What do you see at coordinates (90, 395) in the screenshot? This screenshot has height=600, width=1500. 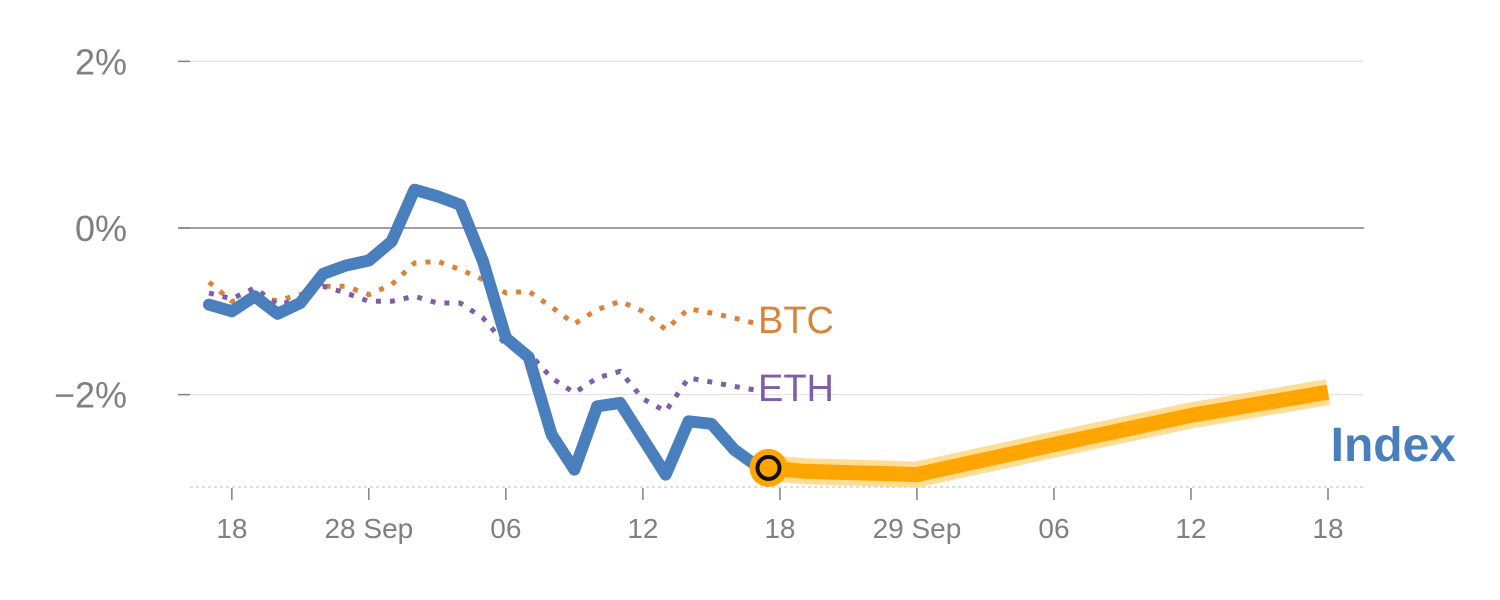 I see `y-tick-label: −2%` at bounding box center [90, 395].